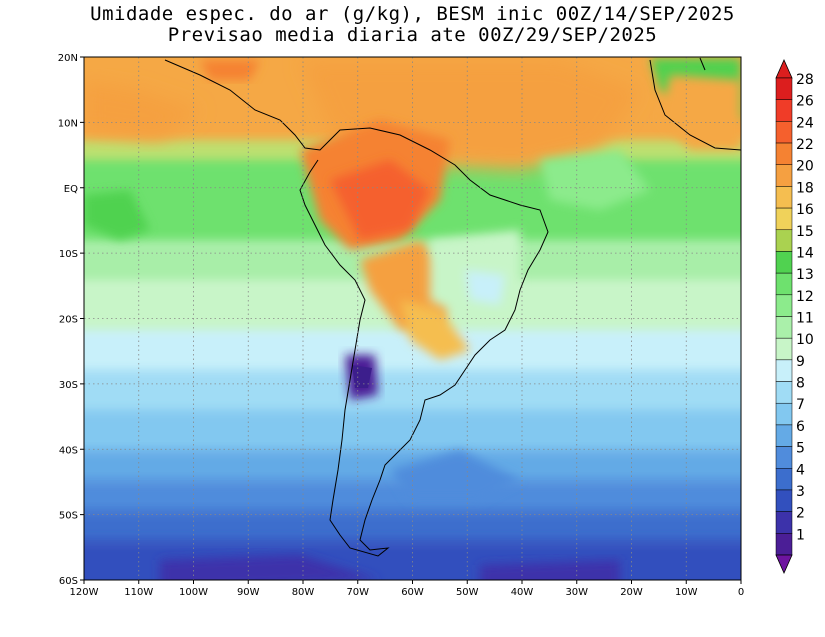 This screenshot has width=825, height=637. I want to click on lat-tick-label: EQ, so click(71, 189).